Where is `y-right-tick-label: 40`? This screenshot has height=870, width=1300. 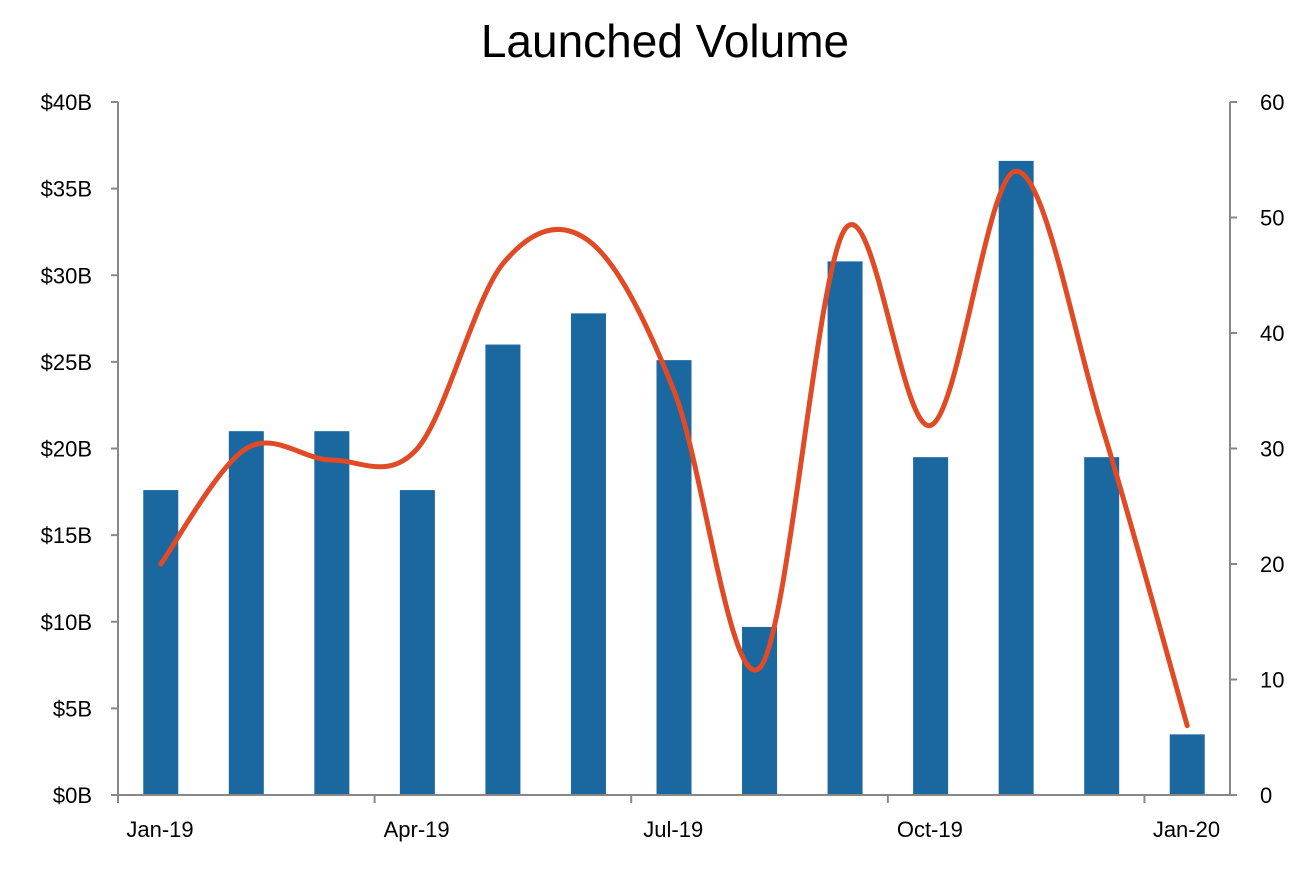
y-right-tick-label: 40 is located at coordinates (1272, 333).